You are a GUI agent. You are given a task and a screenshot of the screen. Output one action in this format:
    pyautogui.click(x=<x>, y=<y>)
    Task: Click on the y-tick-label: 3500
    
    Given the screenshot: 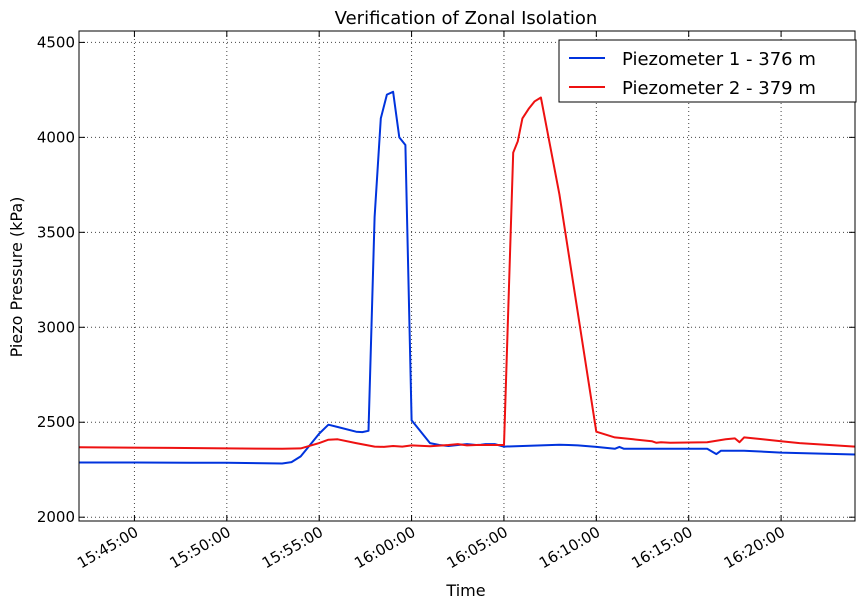 What is the action you would take?
    pyautogui.click(x=56, y=232)
    